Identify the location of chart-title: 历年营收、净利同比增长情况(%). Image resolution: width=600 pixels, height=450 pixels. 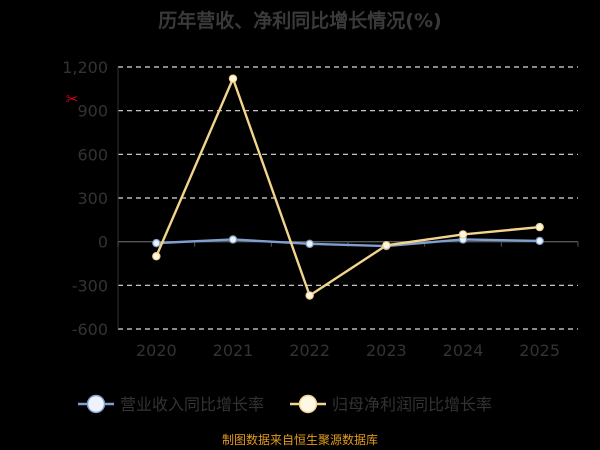
(299, 20).